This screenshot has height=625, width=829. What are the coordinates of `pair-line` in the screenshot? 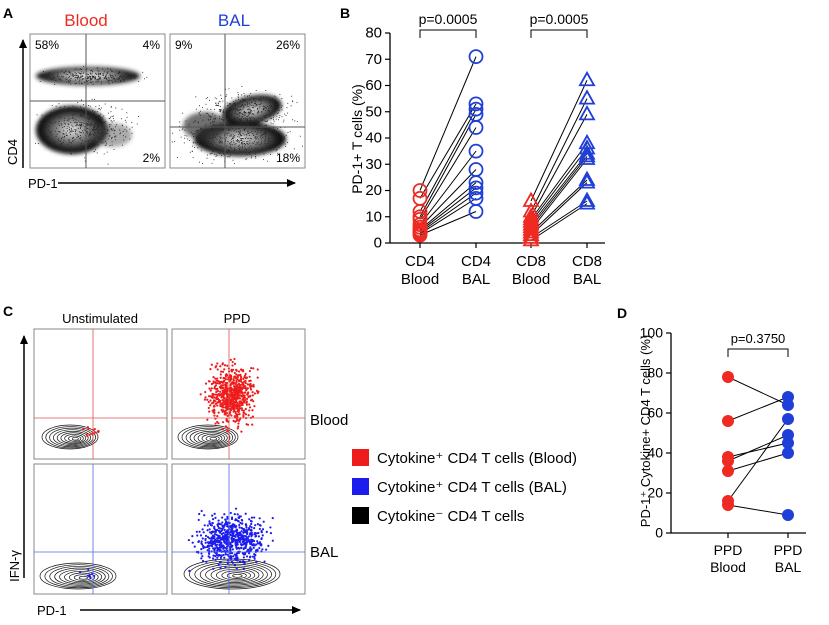 It's located at (559, 155).